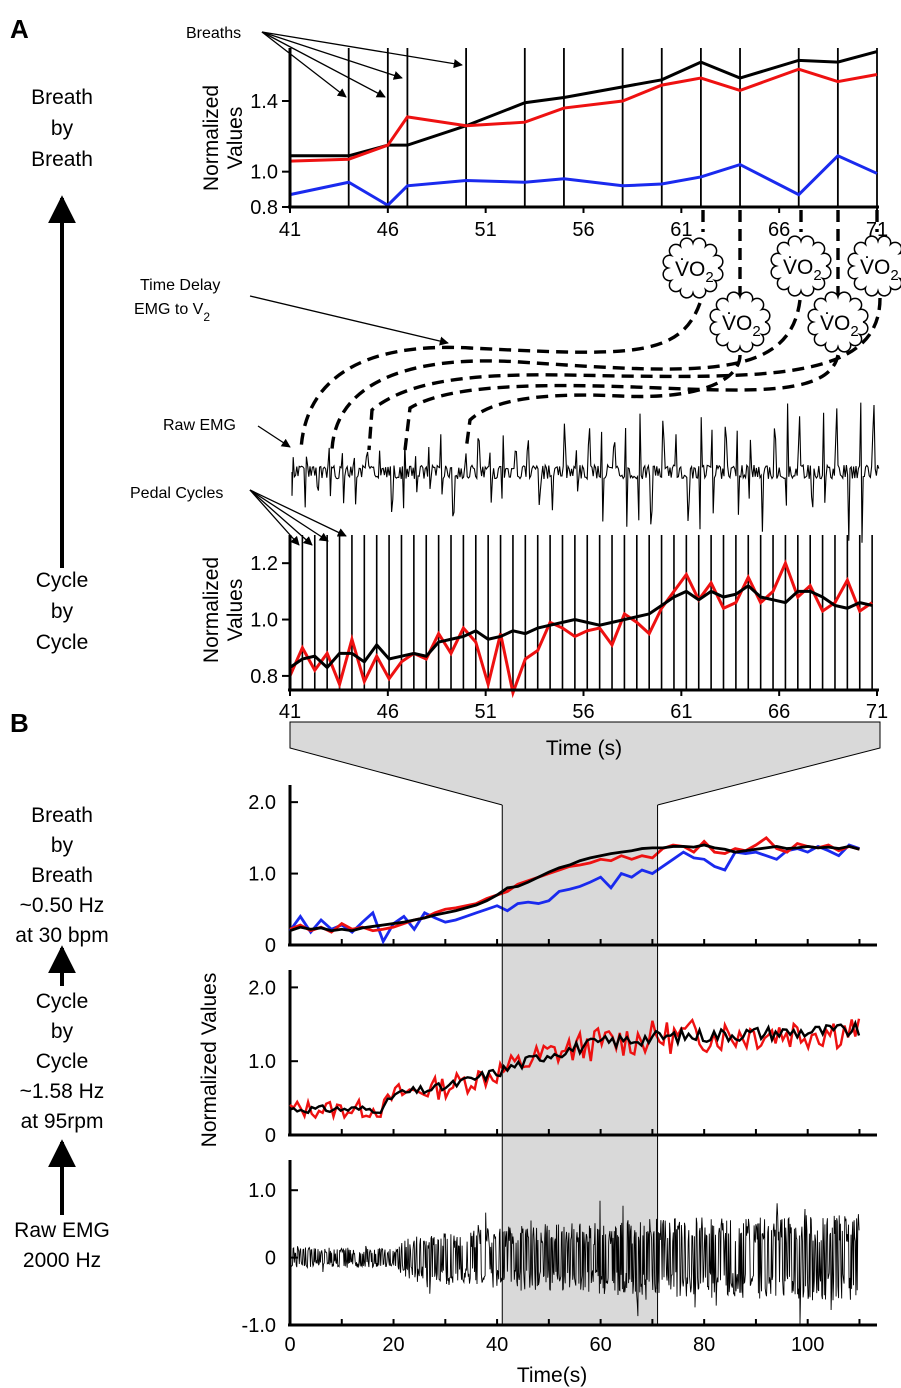 The height and width of the screenshot is (1388, 901). I want to click on b-xlabel: Time(s), so click(552, 1375).